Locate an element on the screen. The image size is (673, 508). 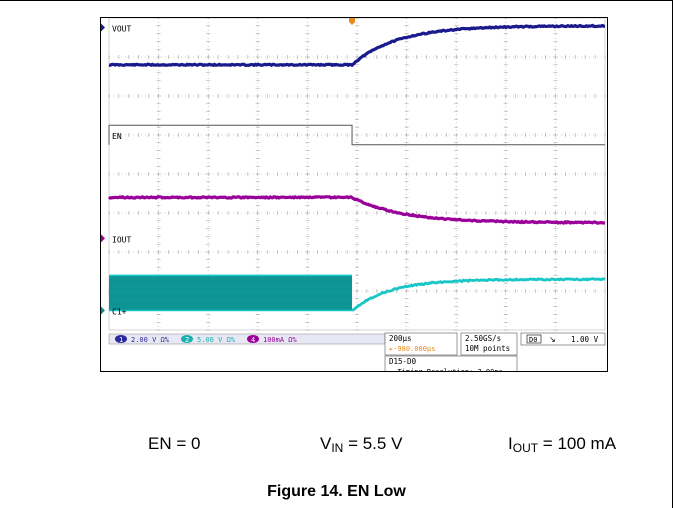
status-channel-number: 2 is located at coordinates (187, 340).